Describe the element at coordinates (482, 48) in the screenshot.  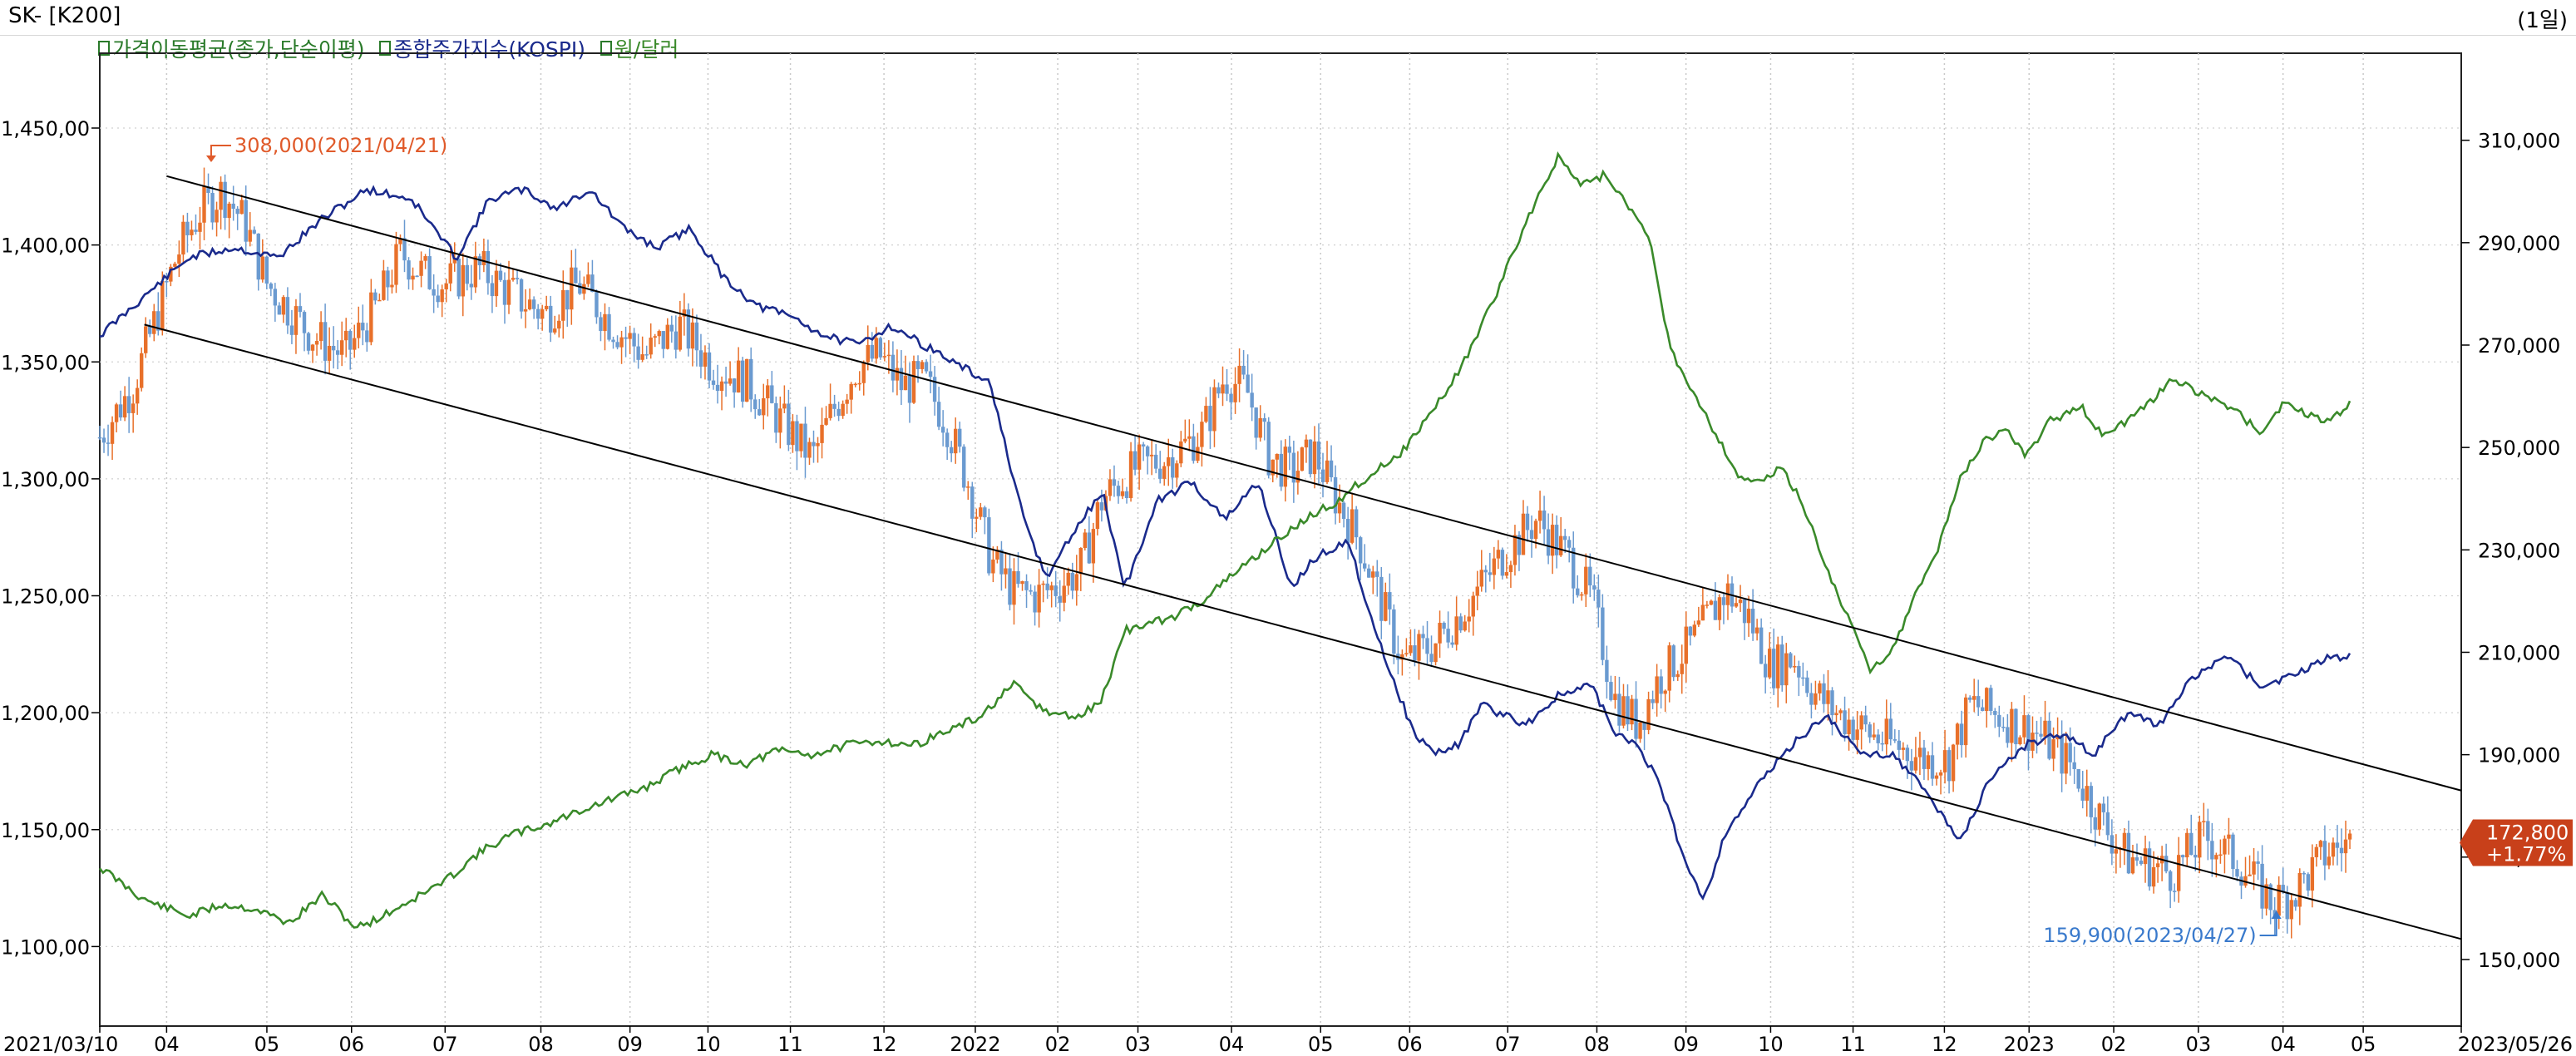
I see `legend-item-kospi: 종합주가지수(KOSPI)` at that location.